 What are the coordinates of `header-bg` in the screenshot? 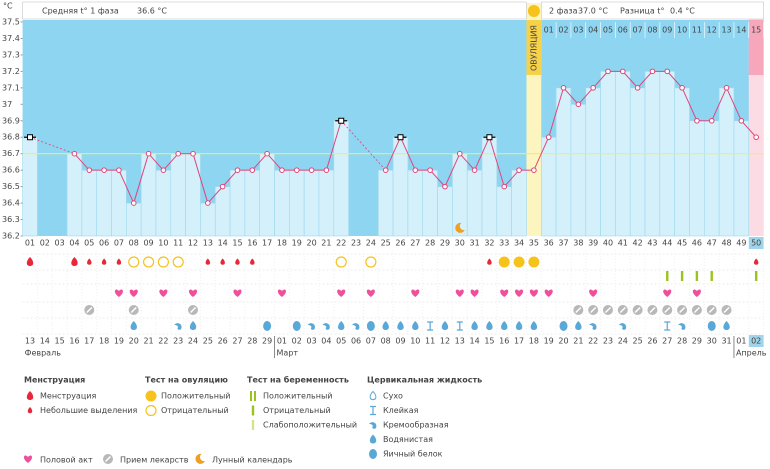 It's located at (274, 10).